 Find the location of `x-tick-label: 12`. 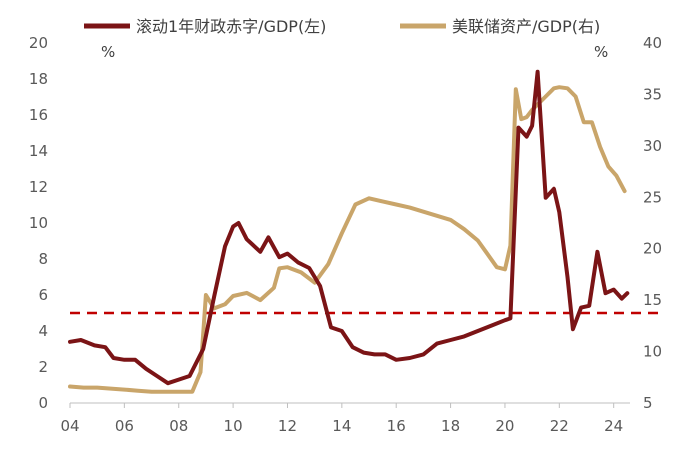

x-tick-label: 12 is located at coordinates (287, 426).